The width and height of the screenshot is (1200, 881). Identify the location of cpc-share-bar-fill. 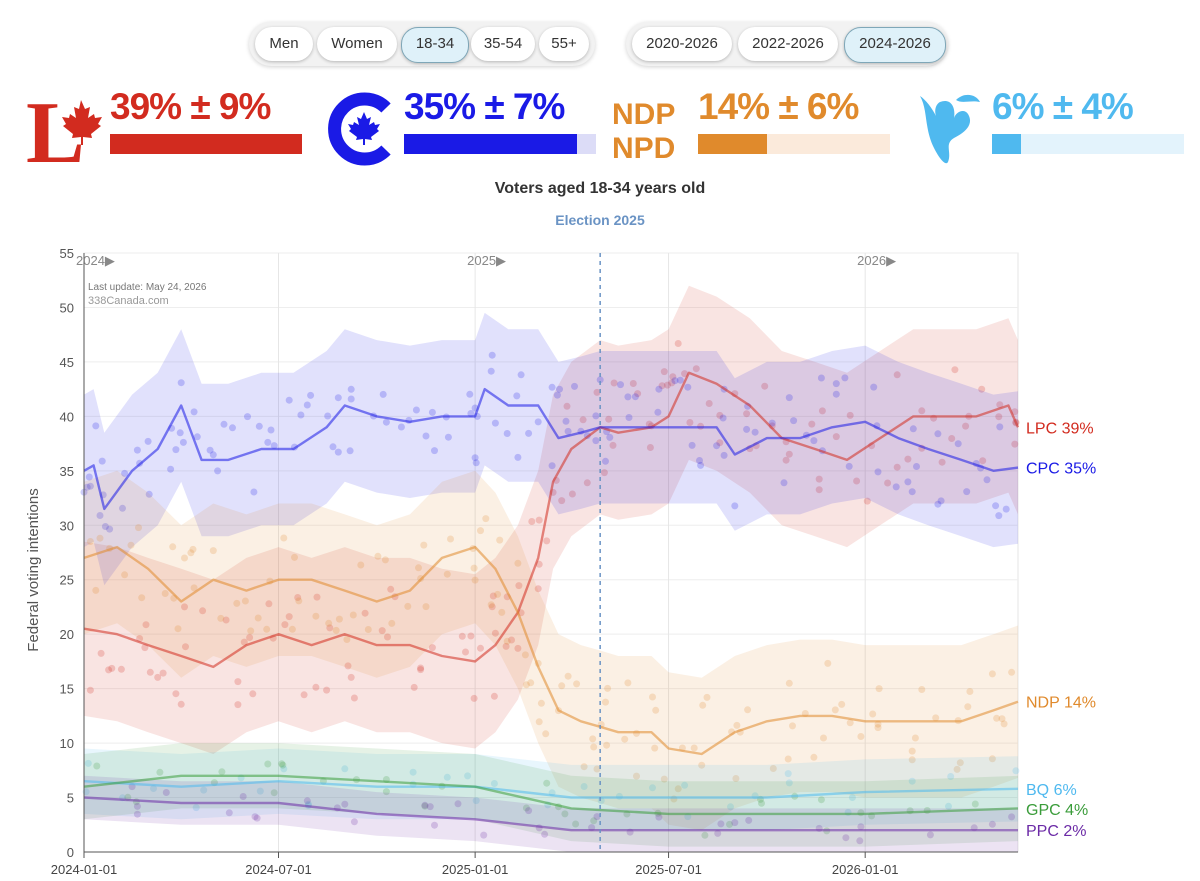
(490, 144).